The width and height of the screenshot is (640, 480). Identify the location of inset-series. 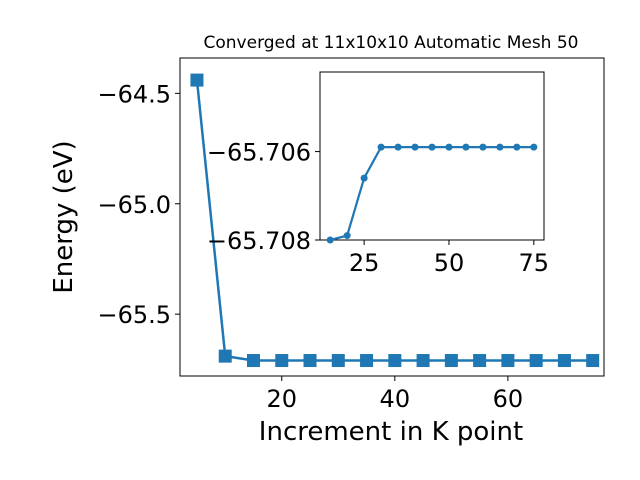
(432, 193).